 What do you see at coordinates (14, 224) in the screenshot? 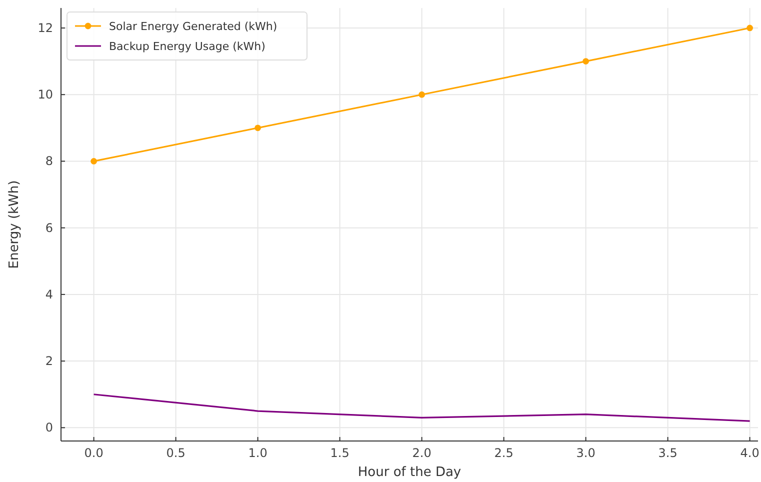
I see `y-axis-title: Energy (kWh)` at bounding box center [14, 224].